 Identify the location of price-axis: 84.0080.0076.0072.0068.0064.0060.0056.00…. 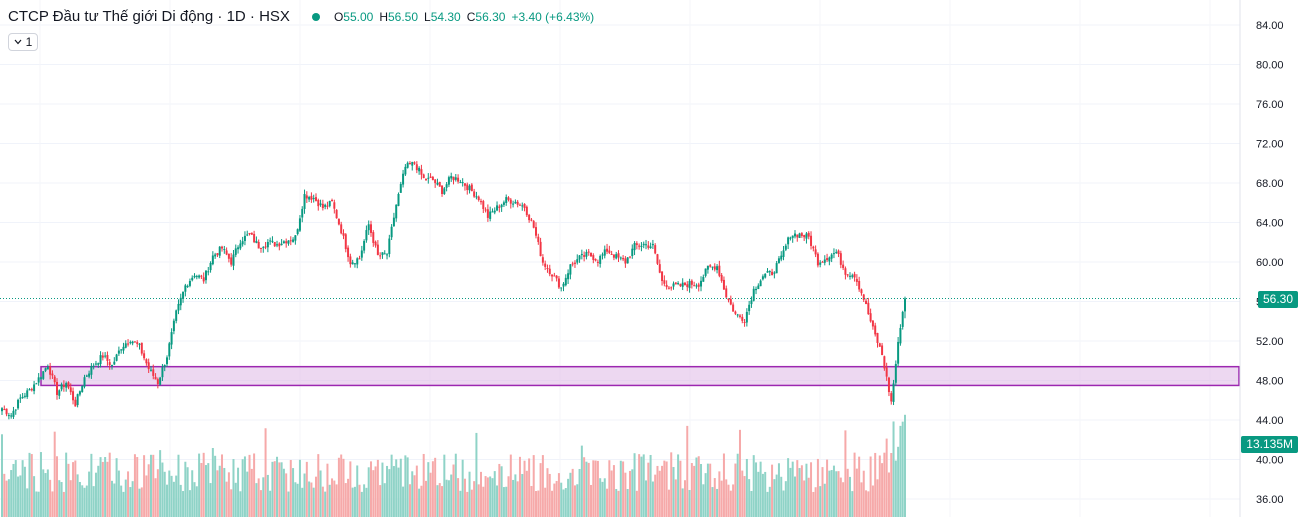
(1261, 258).